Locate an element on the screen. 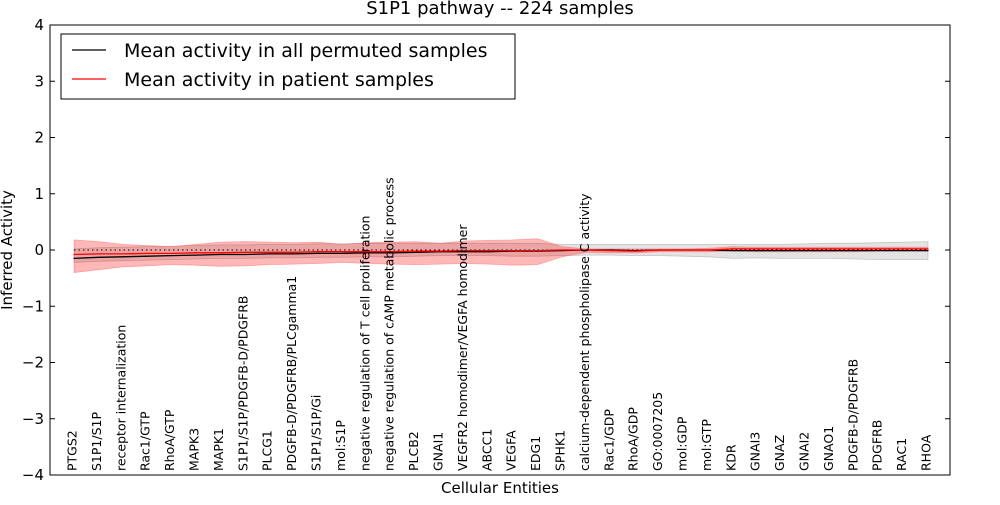  x-axis-title: Cellular Entities is located at coordinates (500, 488).